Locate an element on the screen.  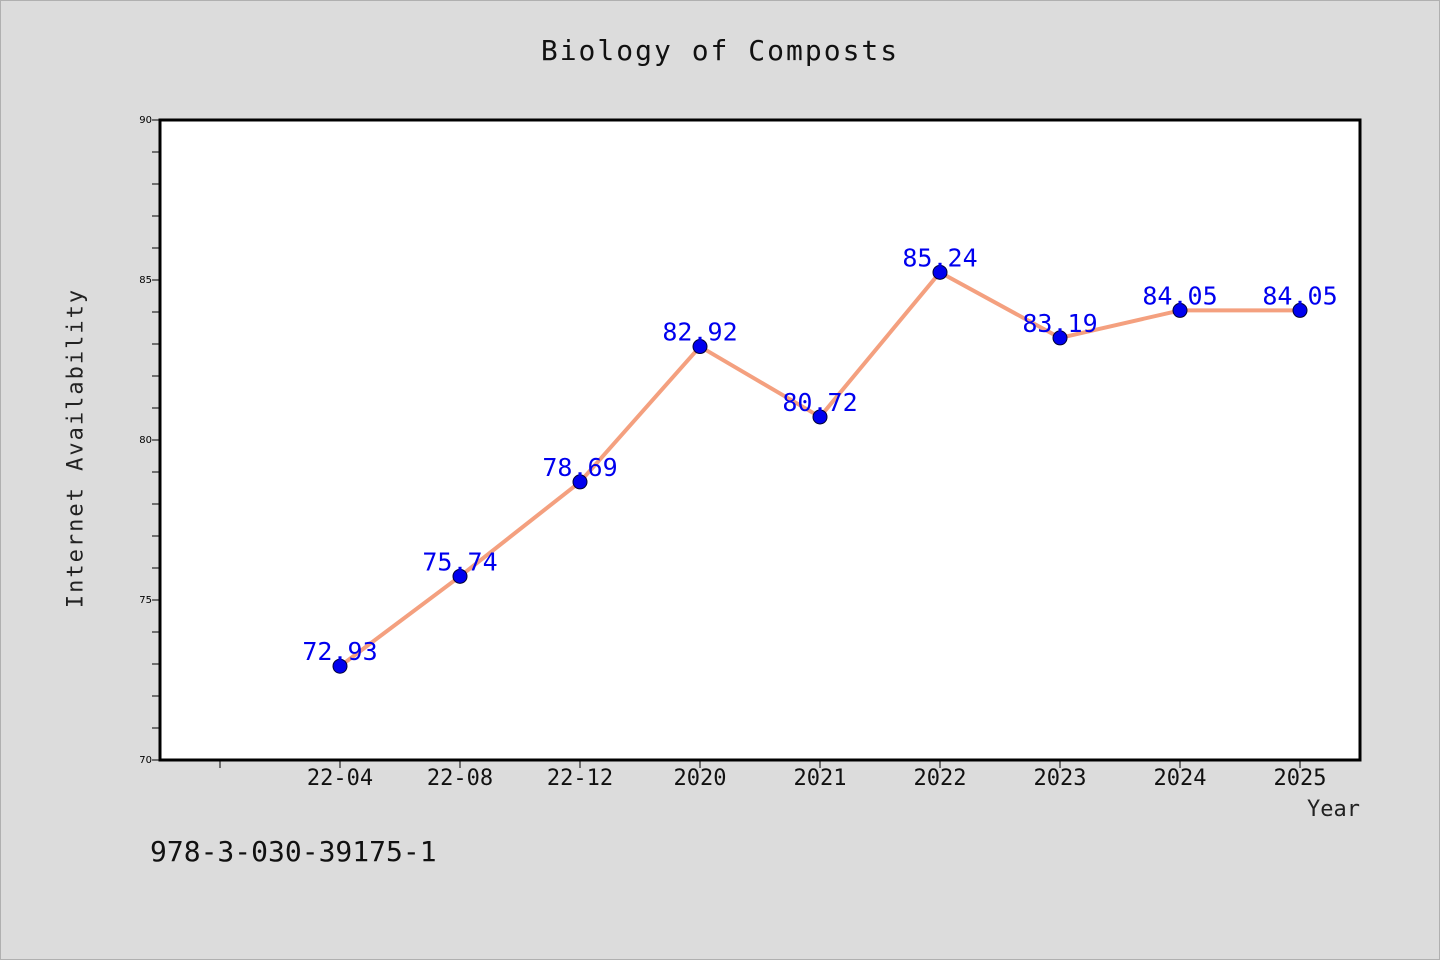
y-tick-label: 75 is located at coordinates (145, 600).